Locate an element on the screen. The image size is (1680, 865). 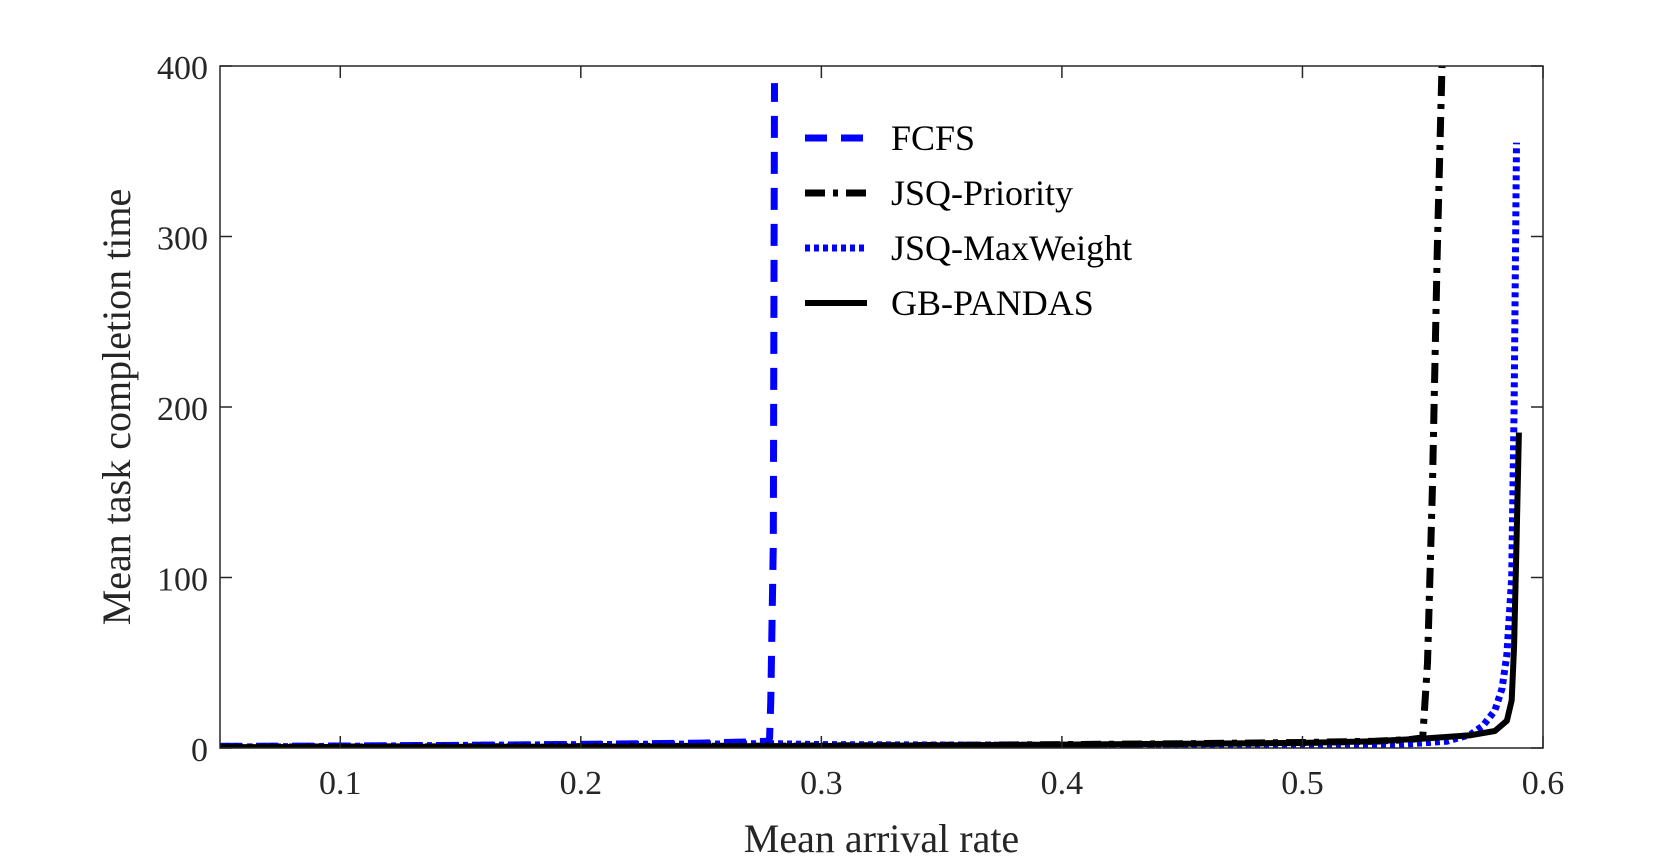
legend-item: JSQ-MaxWeight is located at coordinates (968, 248).